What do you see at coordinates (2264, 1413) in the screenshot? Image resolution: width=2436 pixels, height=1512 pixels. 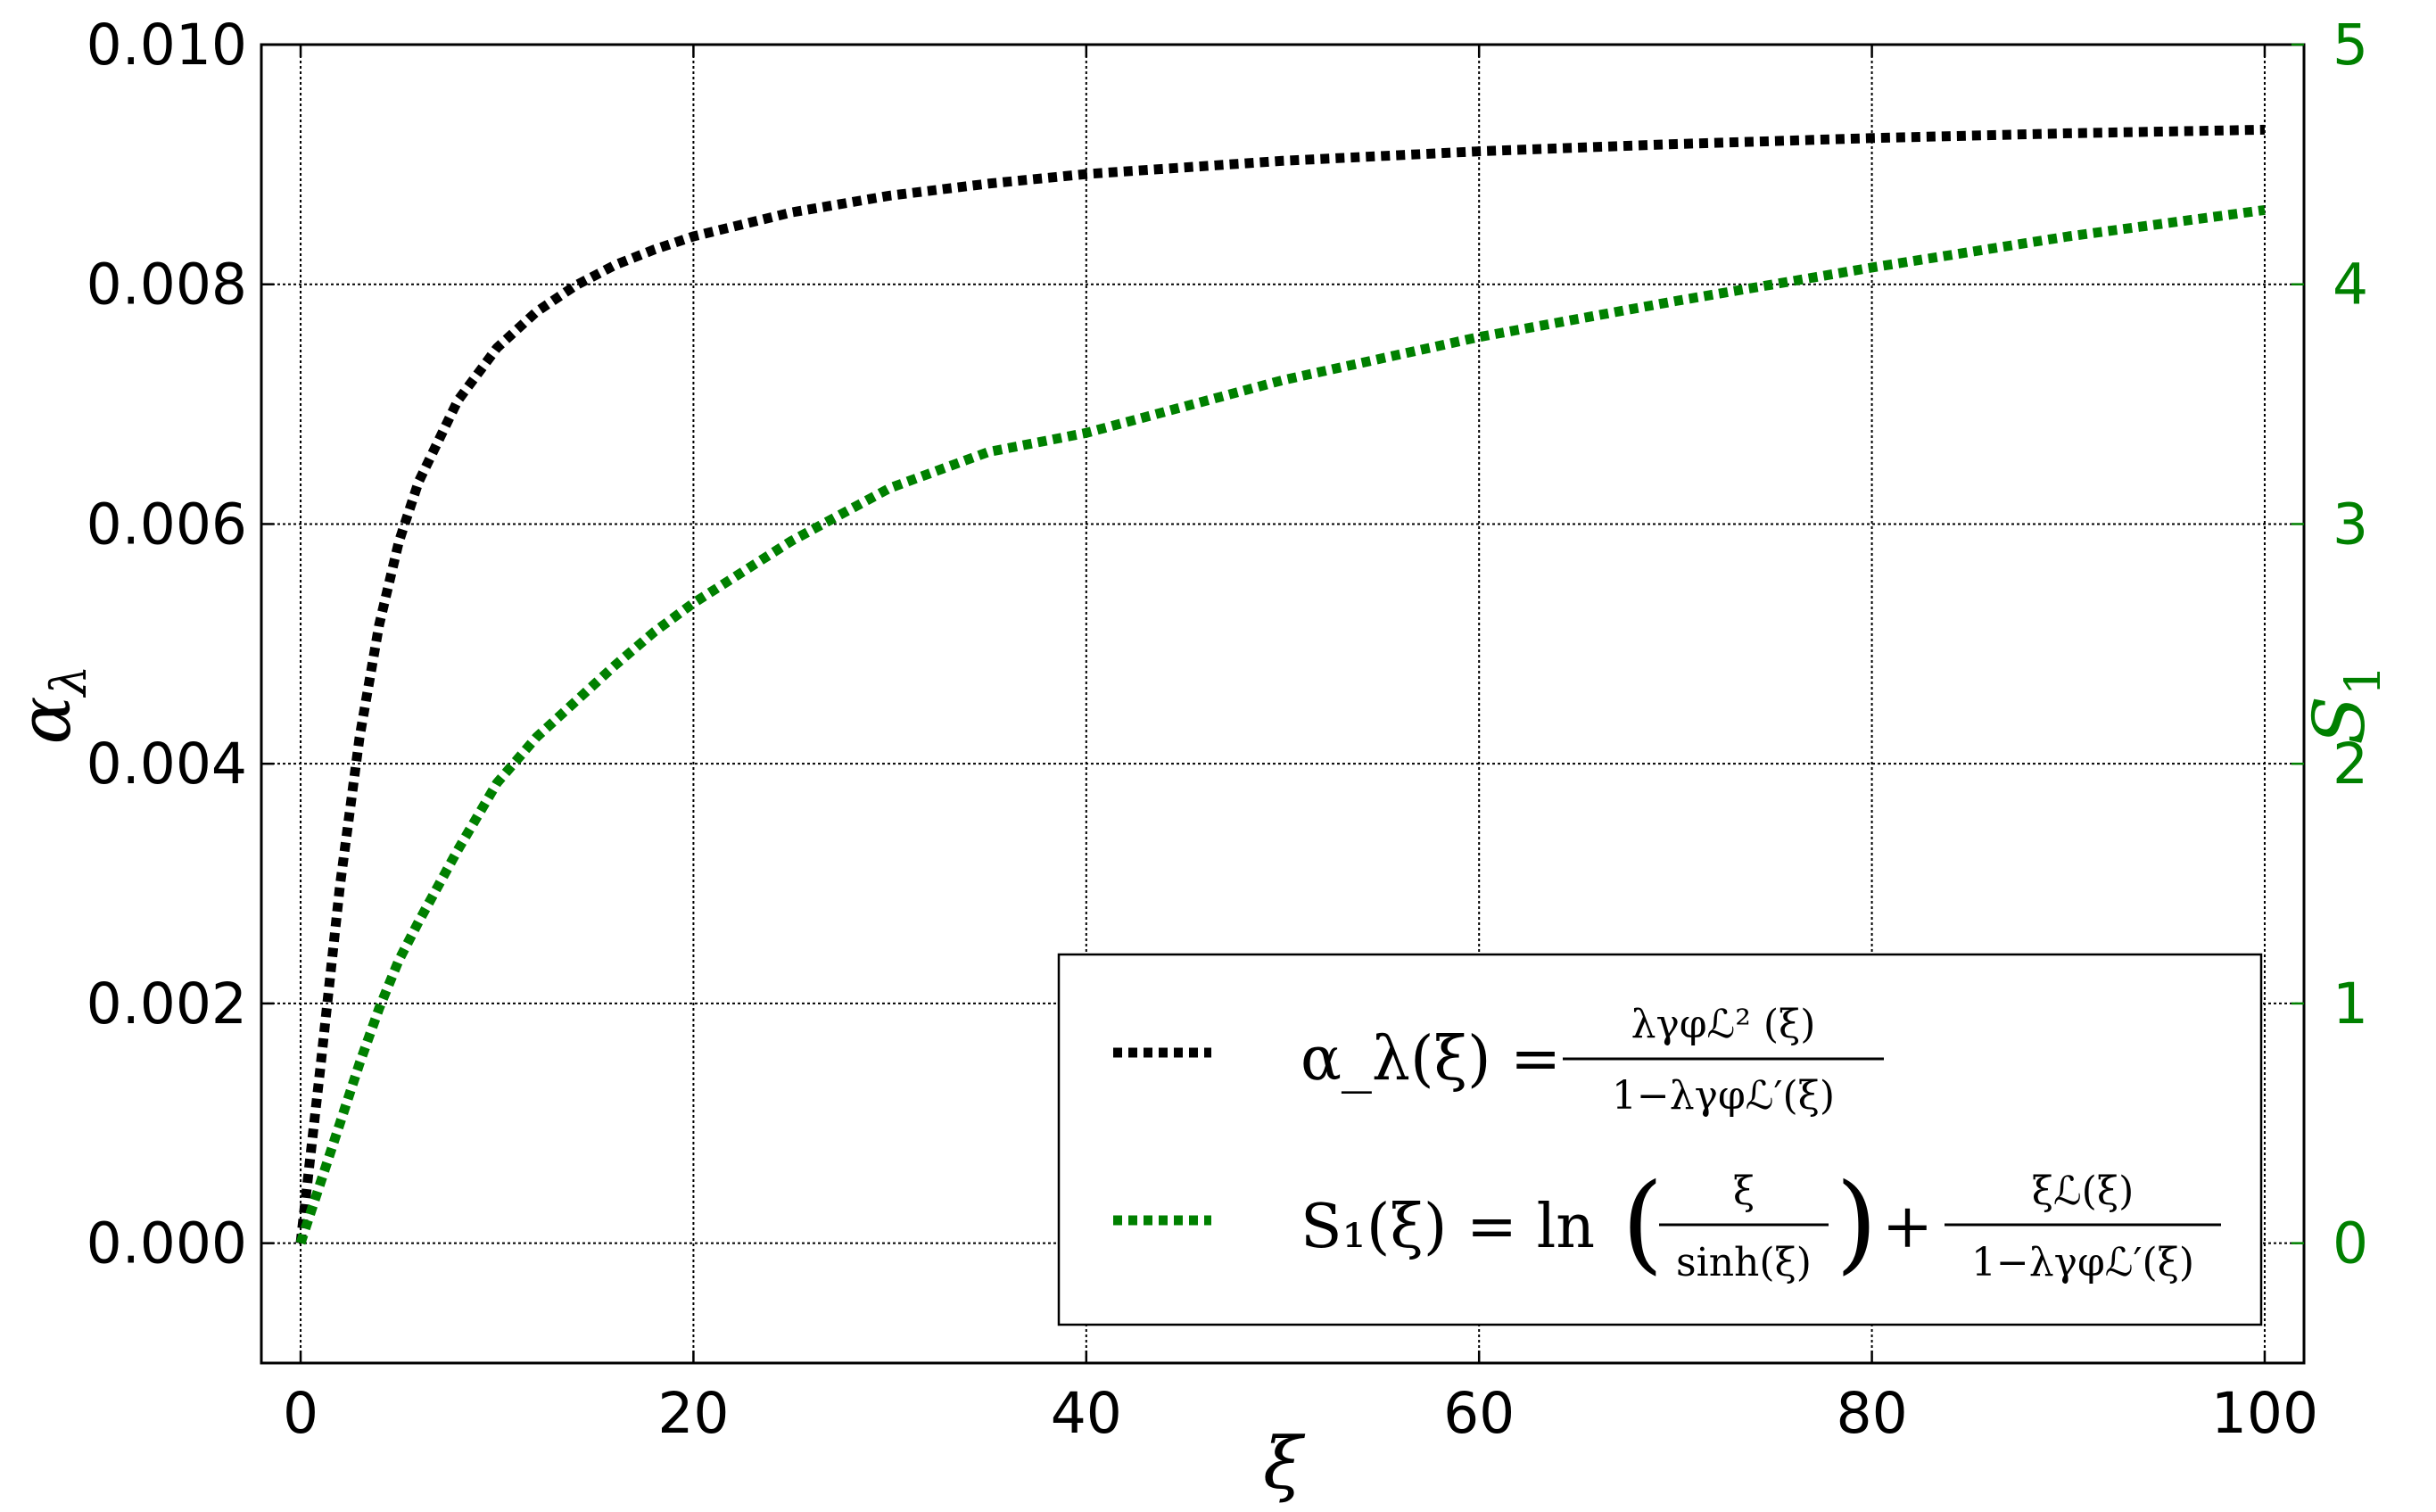 I see `x-tick-label: 100` at bounding box center [2264, 1413].